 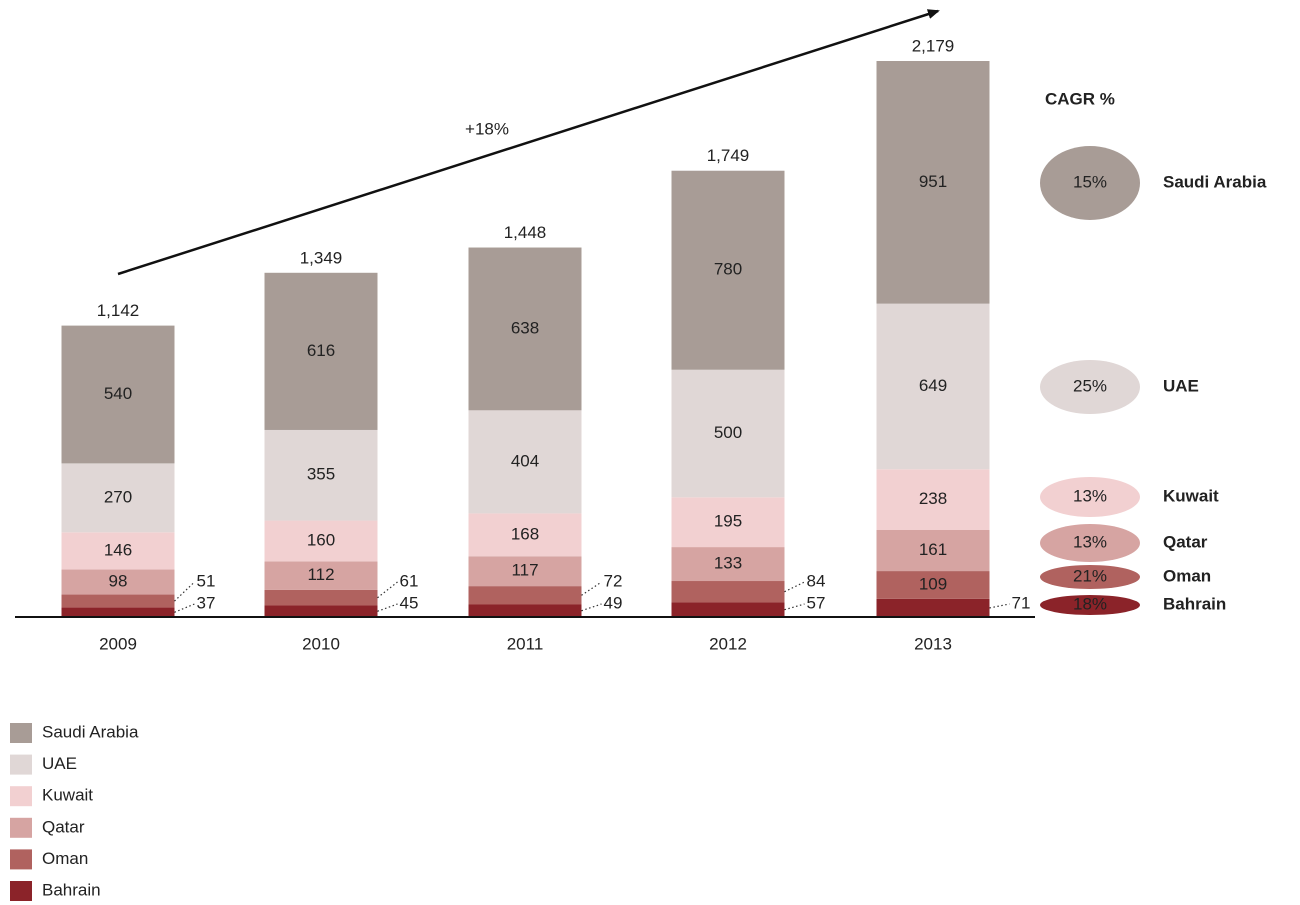 I want to click on cagr-country: Qatar, so click(x=1185, y=541).